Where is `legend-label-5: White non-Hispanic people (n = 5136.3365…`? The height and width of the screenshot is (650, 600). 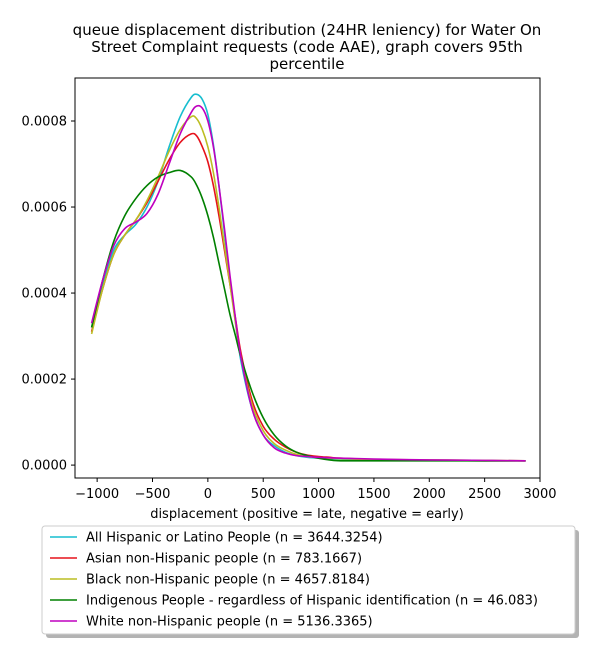
legend-label-5: White non-Hispanic people (n = 5136.3365… is located at coordinates (229, 622).